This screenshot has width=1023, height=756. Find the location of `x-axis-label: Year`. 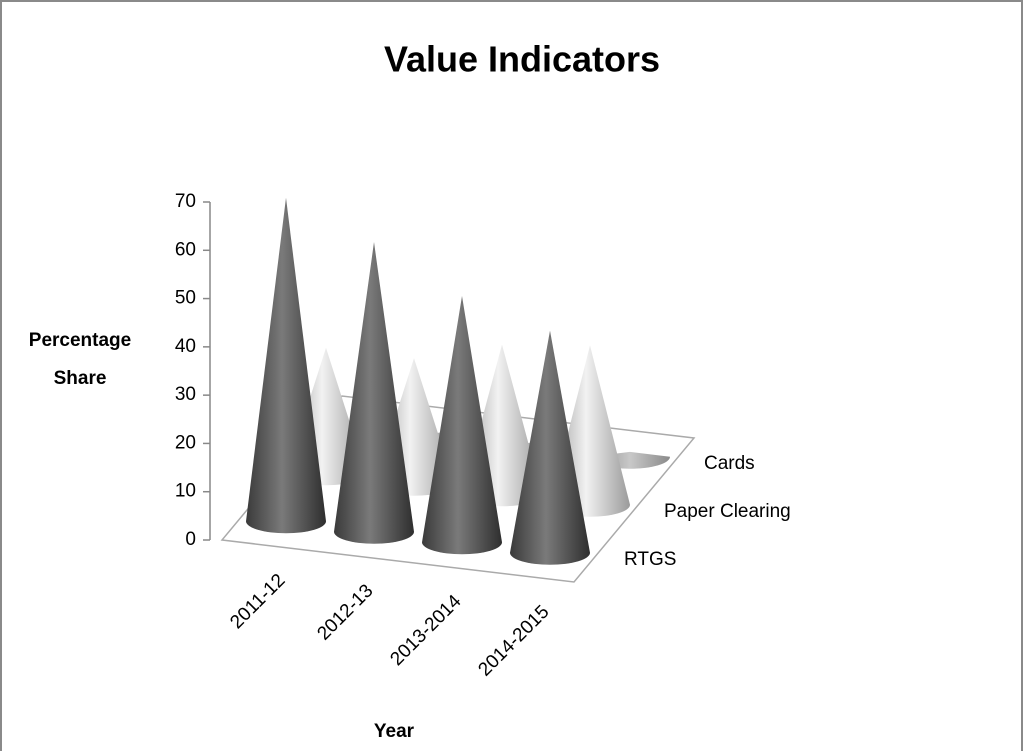

x-axis-label: Year is located at coordinates (394, 731).